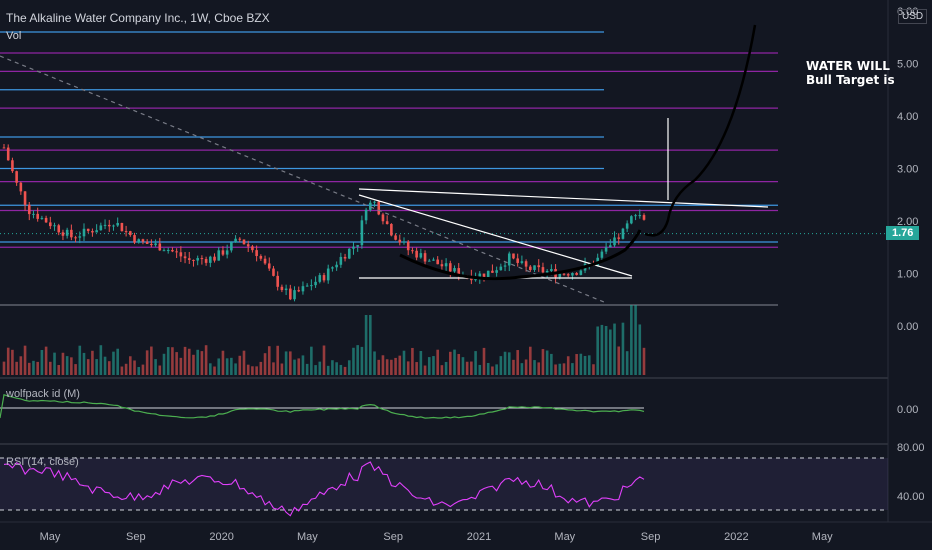 Image resolution: width=932 pixels, height=550 pixels. I want to click on rsi-legend-label: RSI (14, close), so click(42, 462).